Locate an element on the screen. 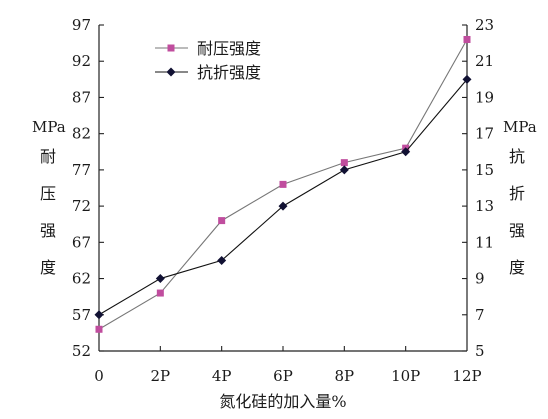 The width and height of the screenshot is (548, 419). legend-label: 耐压强度 is located at coordinates (229, 48).